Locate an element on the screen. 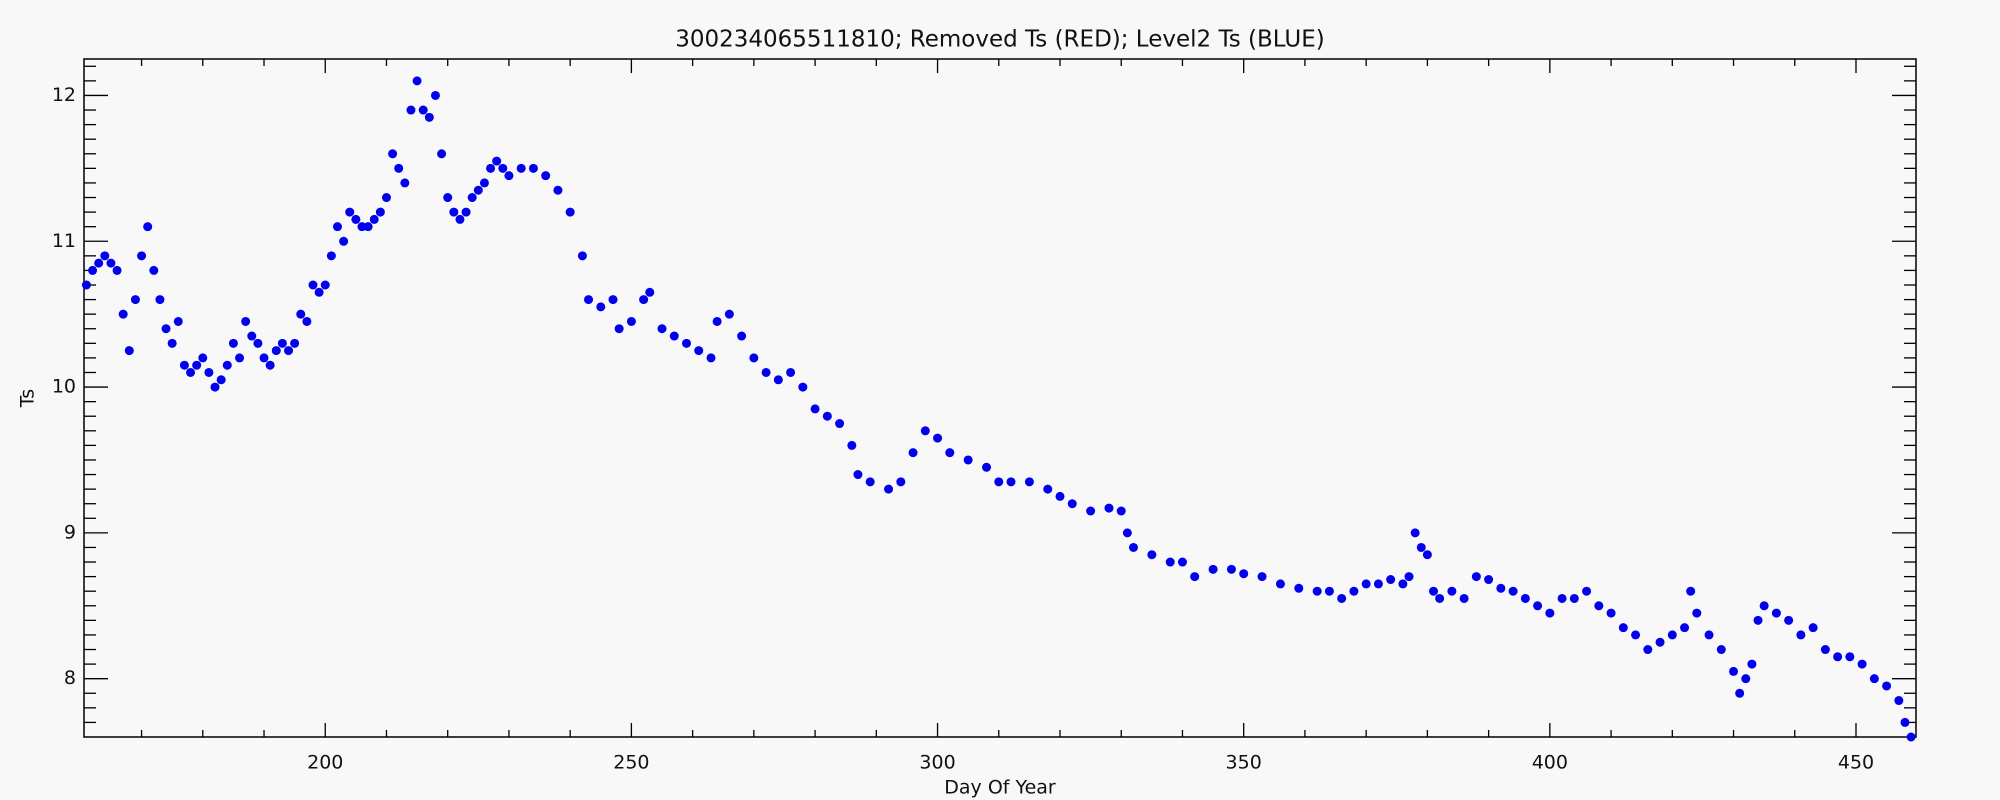  x-tick-label: 250 is located at coordinates (631, 763).